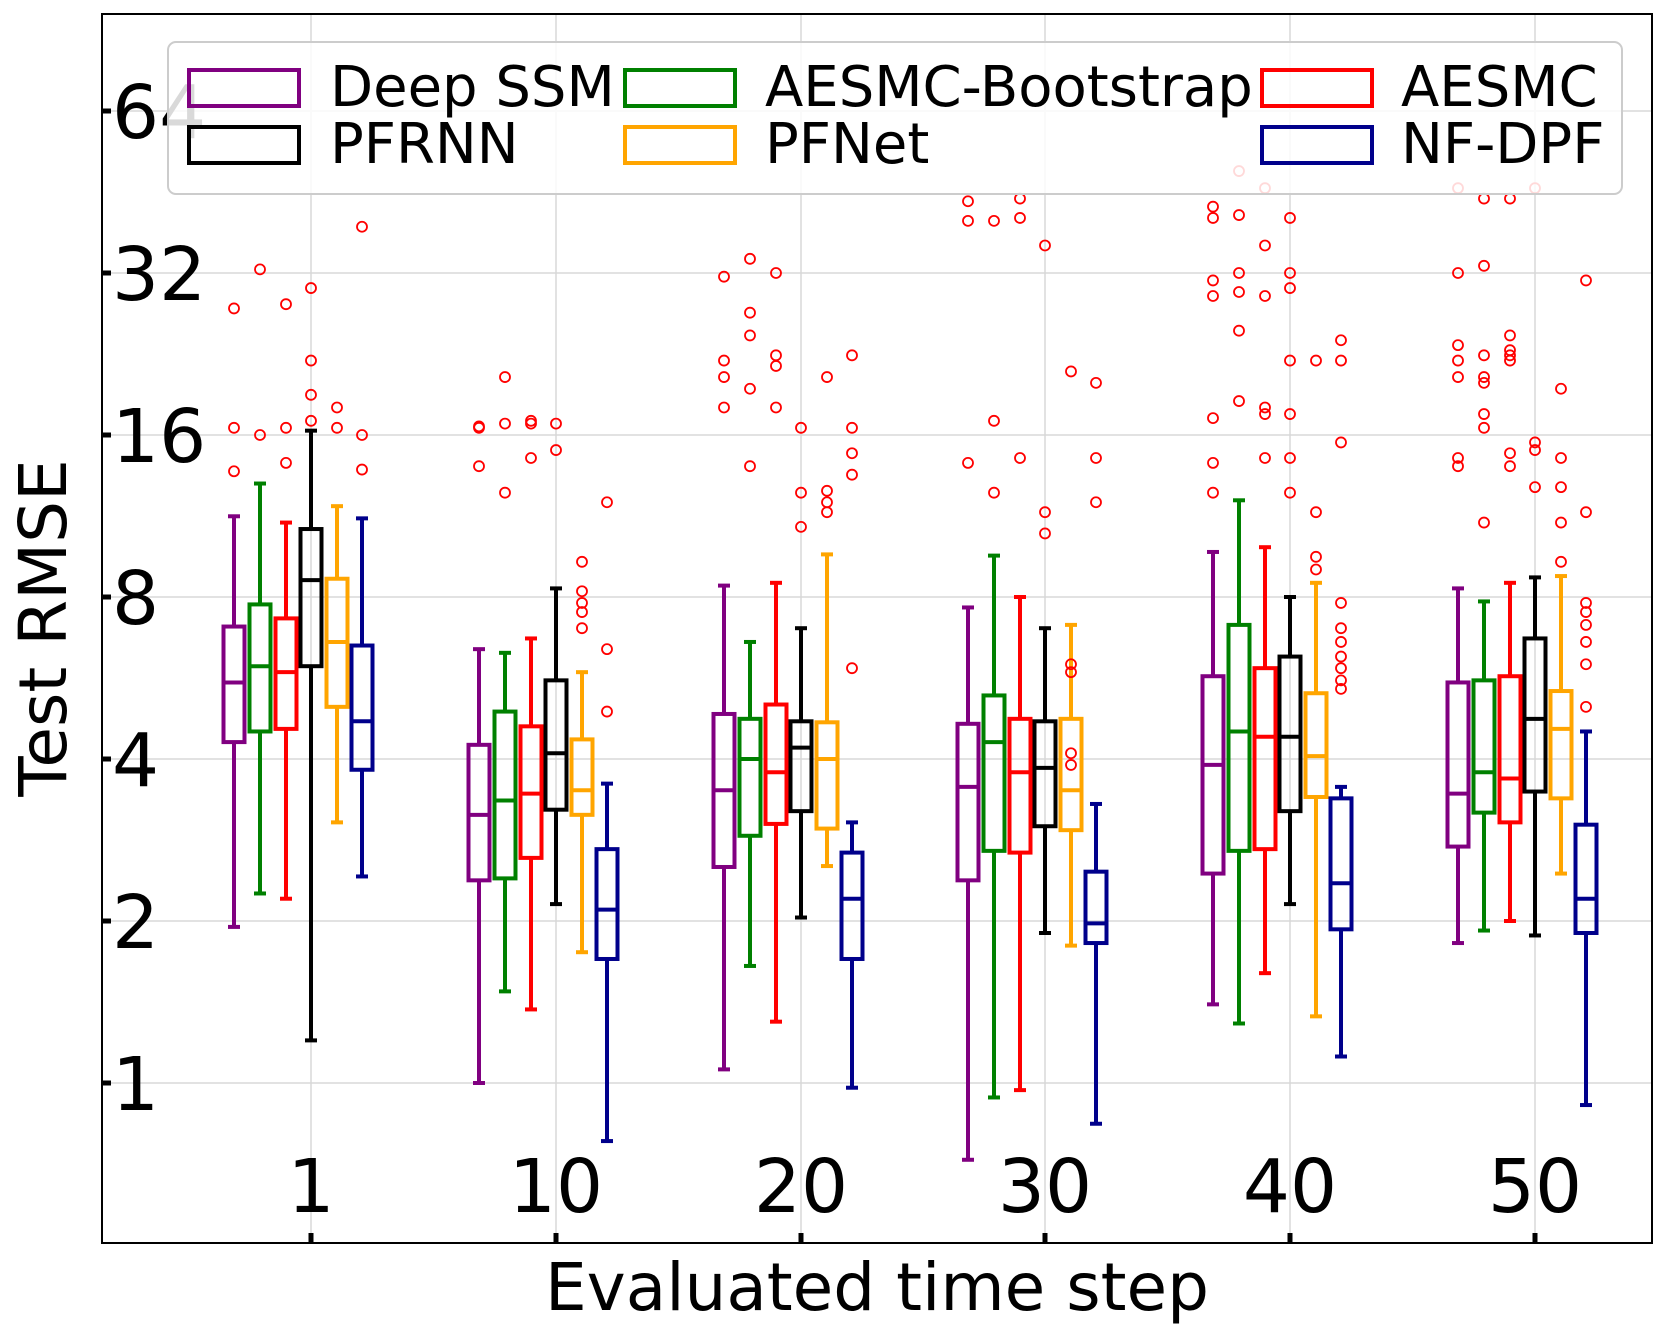  What do you see at coordinates (847, 144) in the screenshot?
I see `legend-label: PFNet` at bounding box center [847, 144].